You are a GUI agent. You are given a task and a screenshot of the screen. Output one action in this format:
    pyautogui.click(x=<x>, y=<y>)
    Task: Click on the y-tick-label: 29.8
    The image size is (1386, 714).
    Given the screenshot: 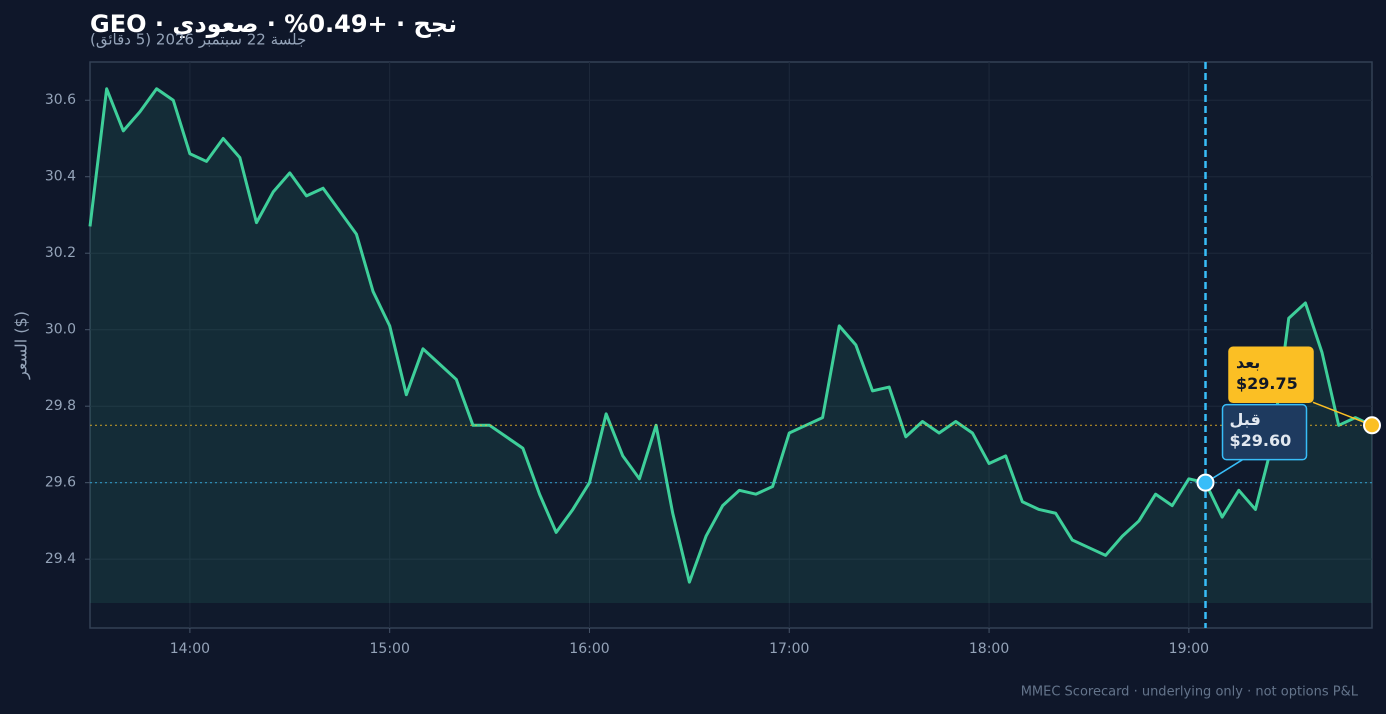 What is the action you would take?
    pyautogui.click(x=60, y=406)
    